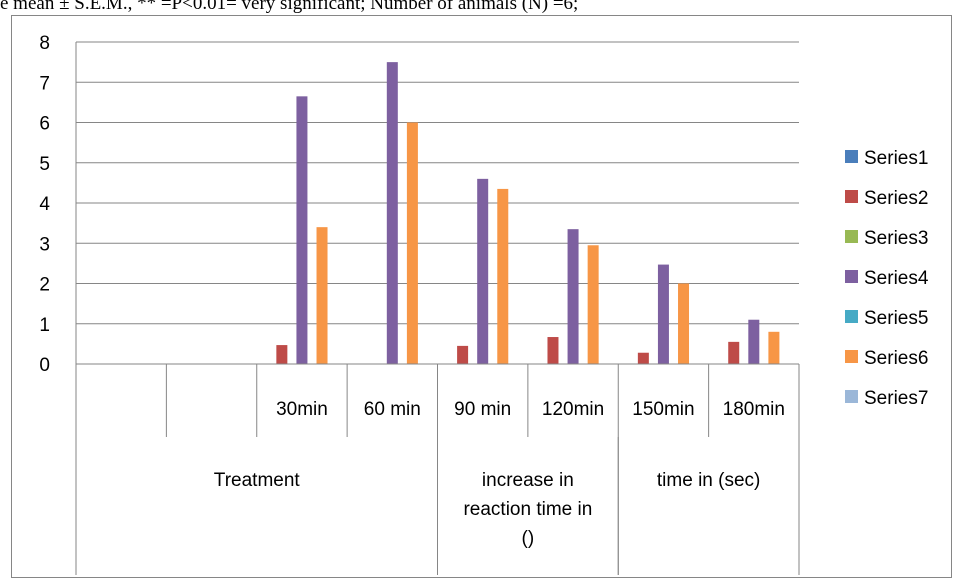  Describe the element at coordinates (573, 409) in the screenshot. I see `category-label: 120min` at that location.